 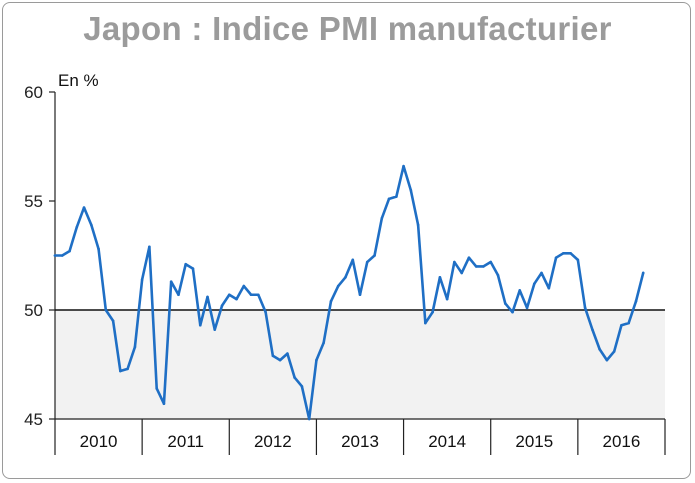 What do you see at coordinates (447, 441) in the screenshot?
I see `x-year-label: 2014` at bounding box center [447, 441].